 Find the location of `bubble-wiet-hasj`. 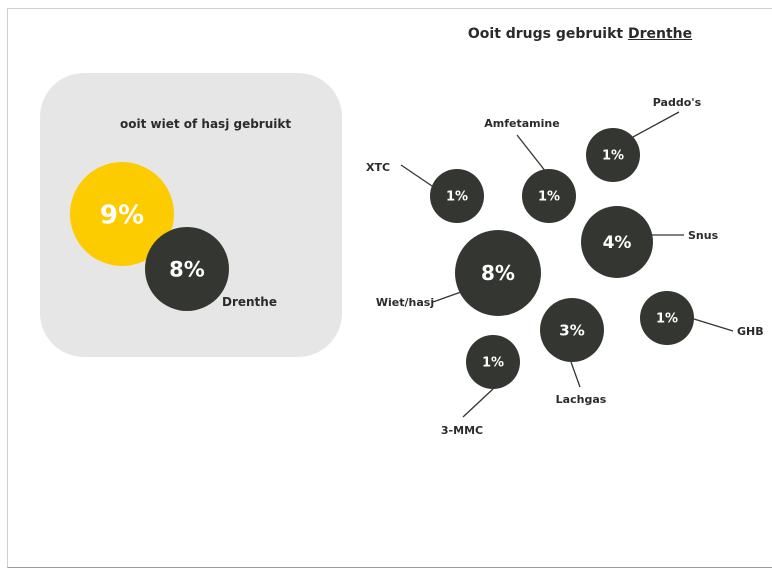

bubble-wiet-hasj is located at coordinates (498, 273).